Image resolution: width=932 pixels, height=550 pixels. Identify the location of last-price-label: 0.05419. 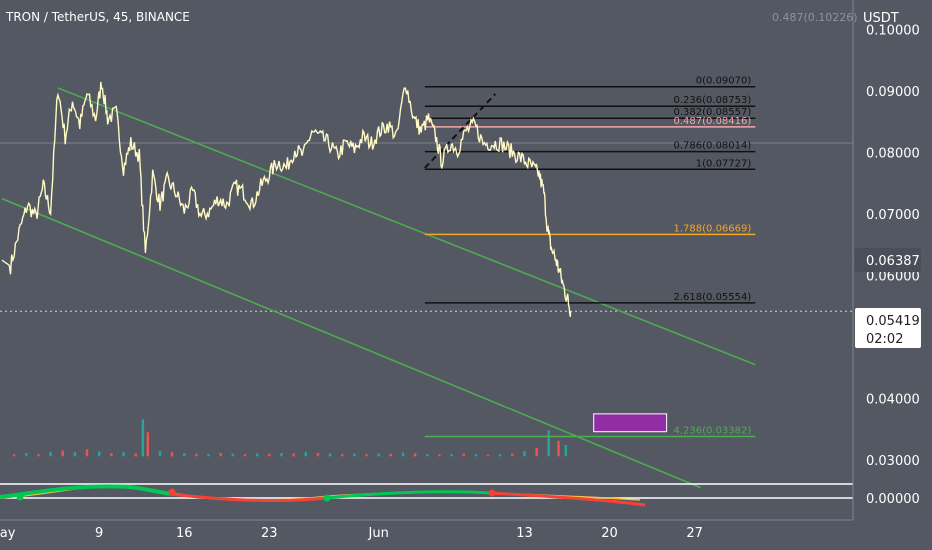
(893, 321).